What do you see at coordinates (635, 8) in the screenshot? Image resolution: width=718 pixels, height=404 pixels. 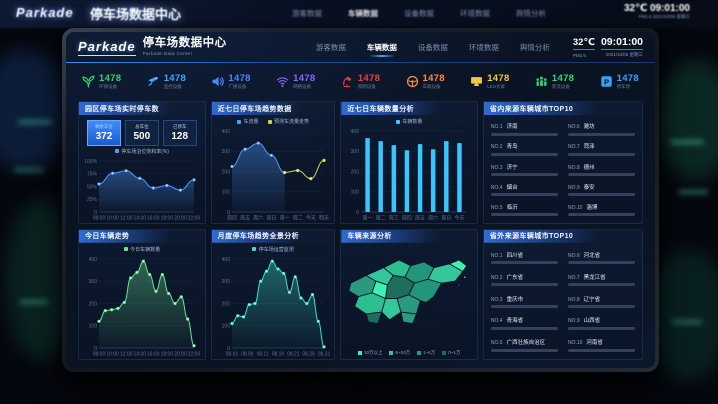 I see `background-temp: 32℃` at bounding box center [635, 8].